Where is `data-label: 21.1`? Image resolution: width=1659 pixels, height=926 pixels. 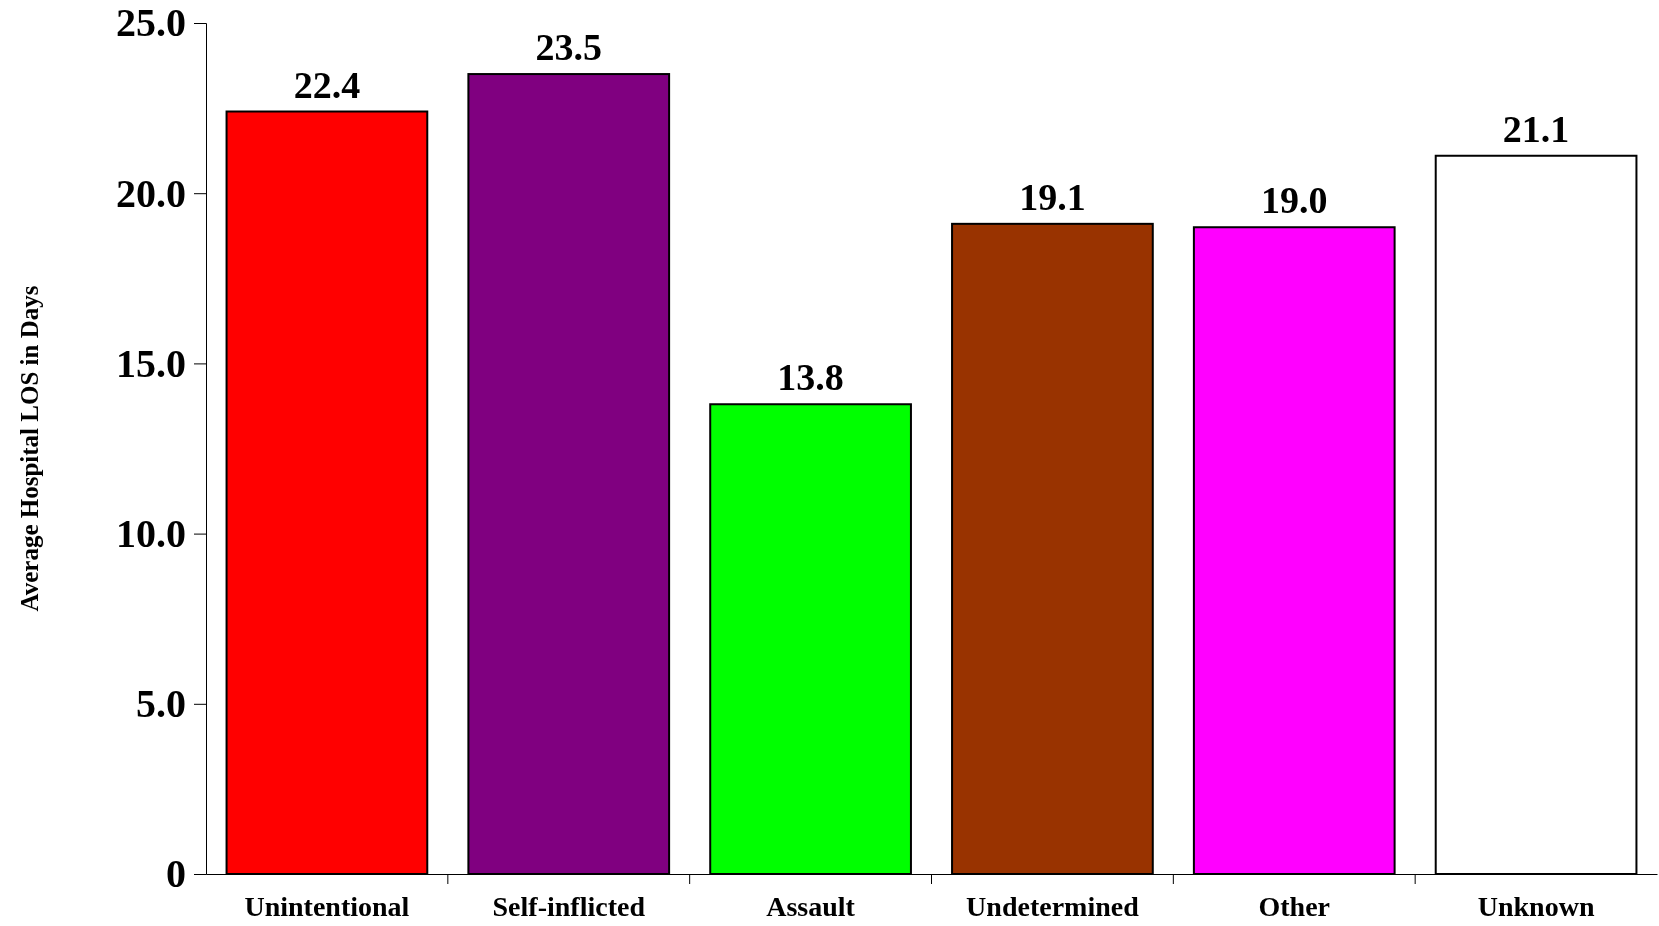
data-label: 21.1 is located at coordinates (1536, 128).